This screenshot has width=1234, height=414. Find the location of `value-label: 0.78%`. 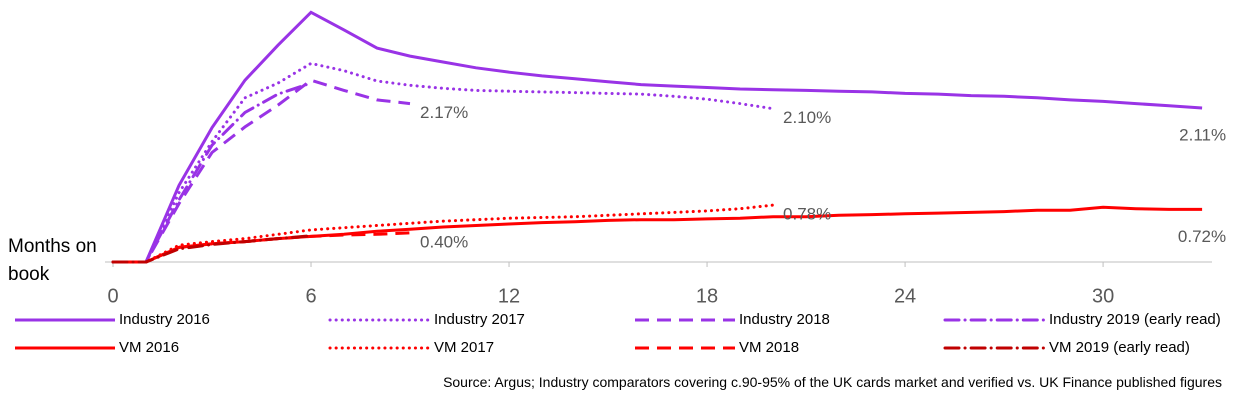

value-label: 0.78% is located at coordinates (807, 214).